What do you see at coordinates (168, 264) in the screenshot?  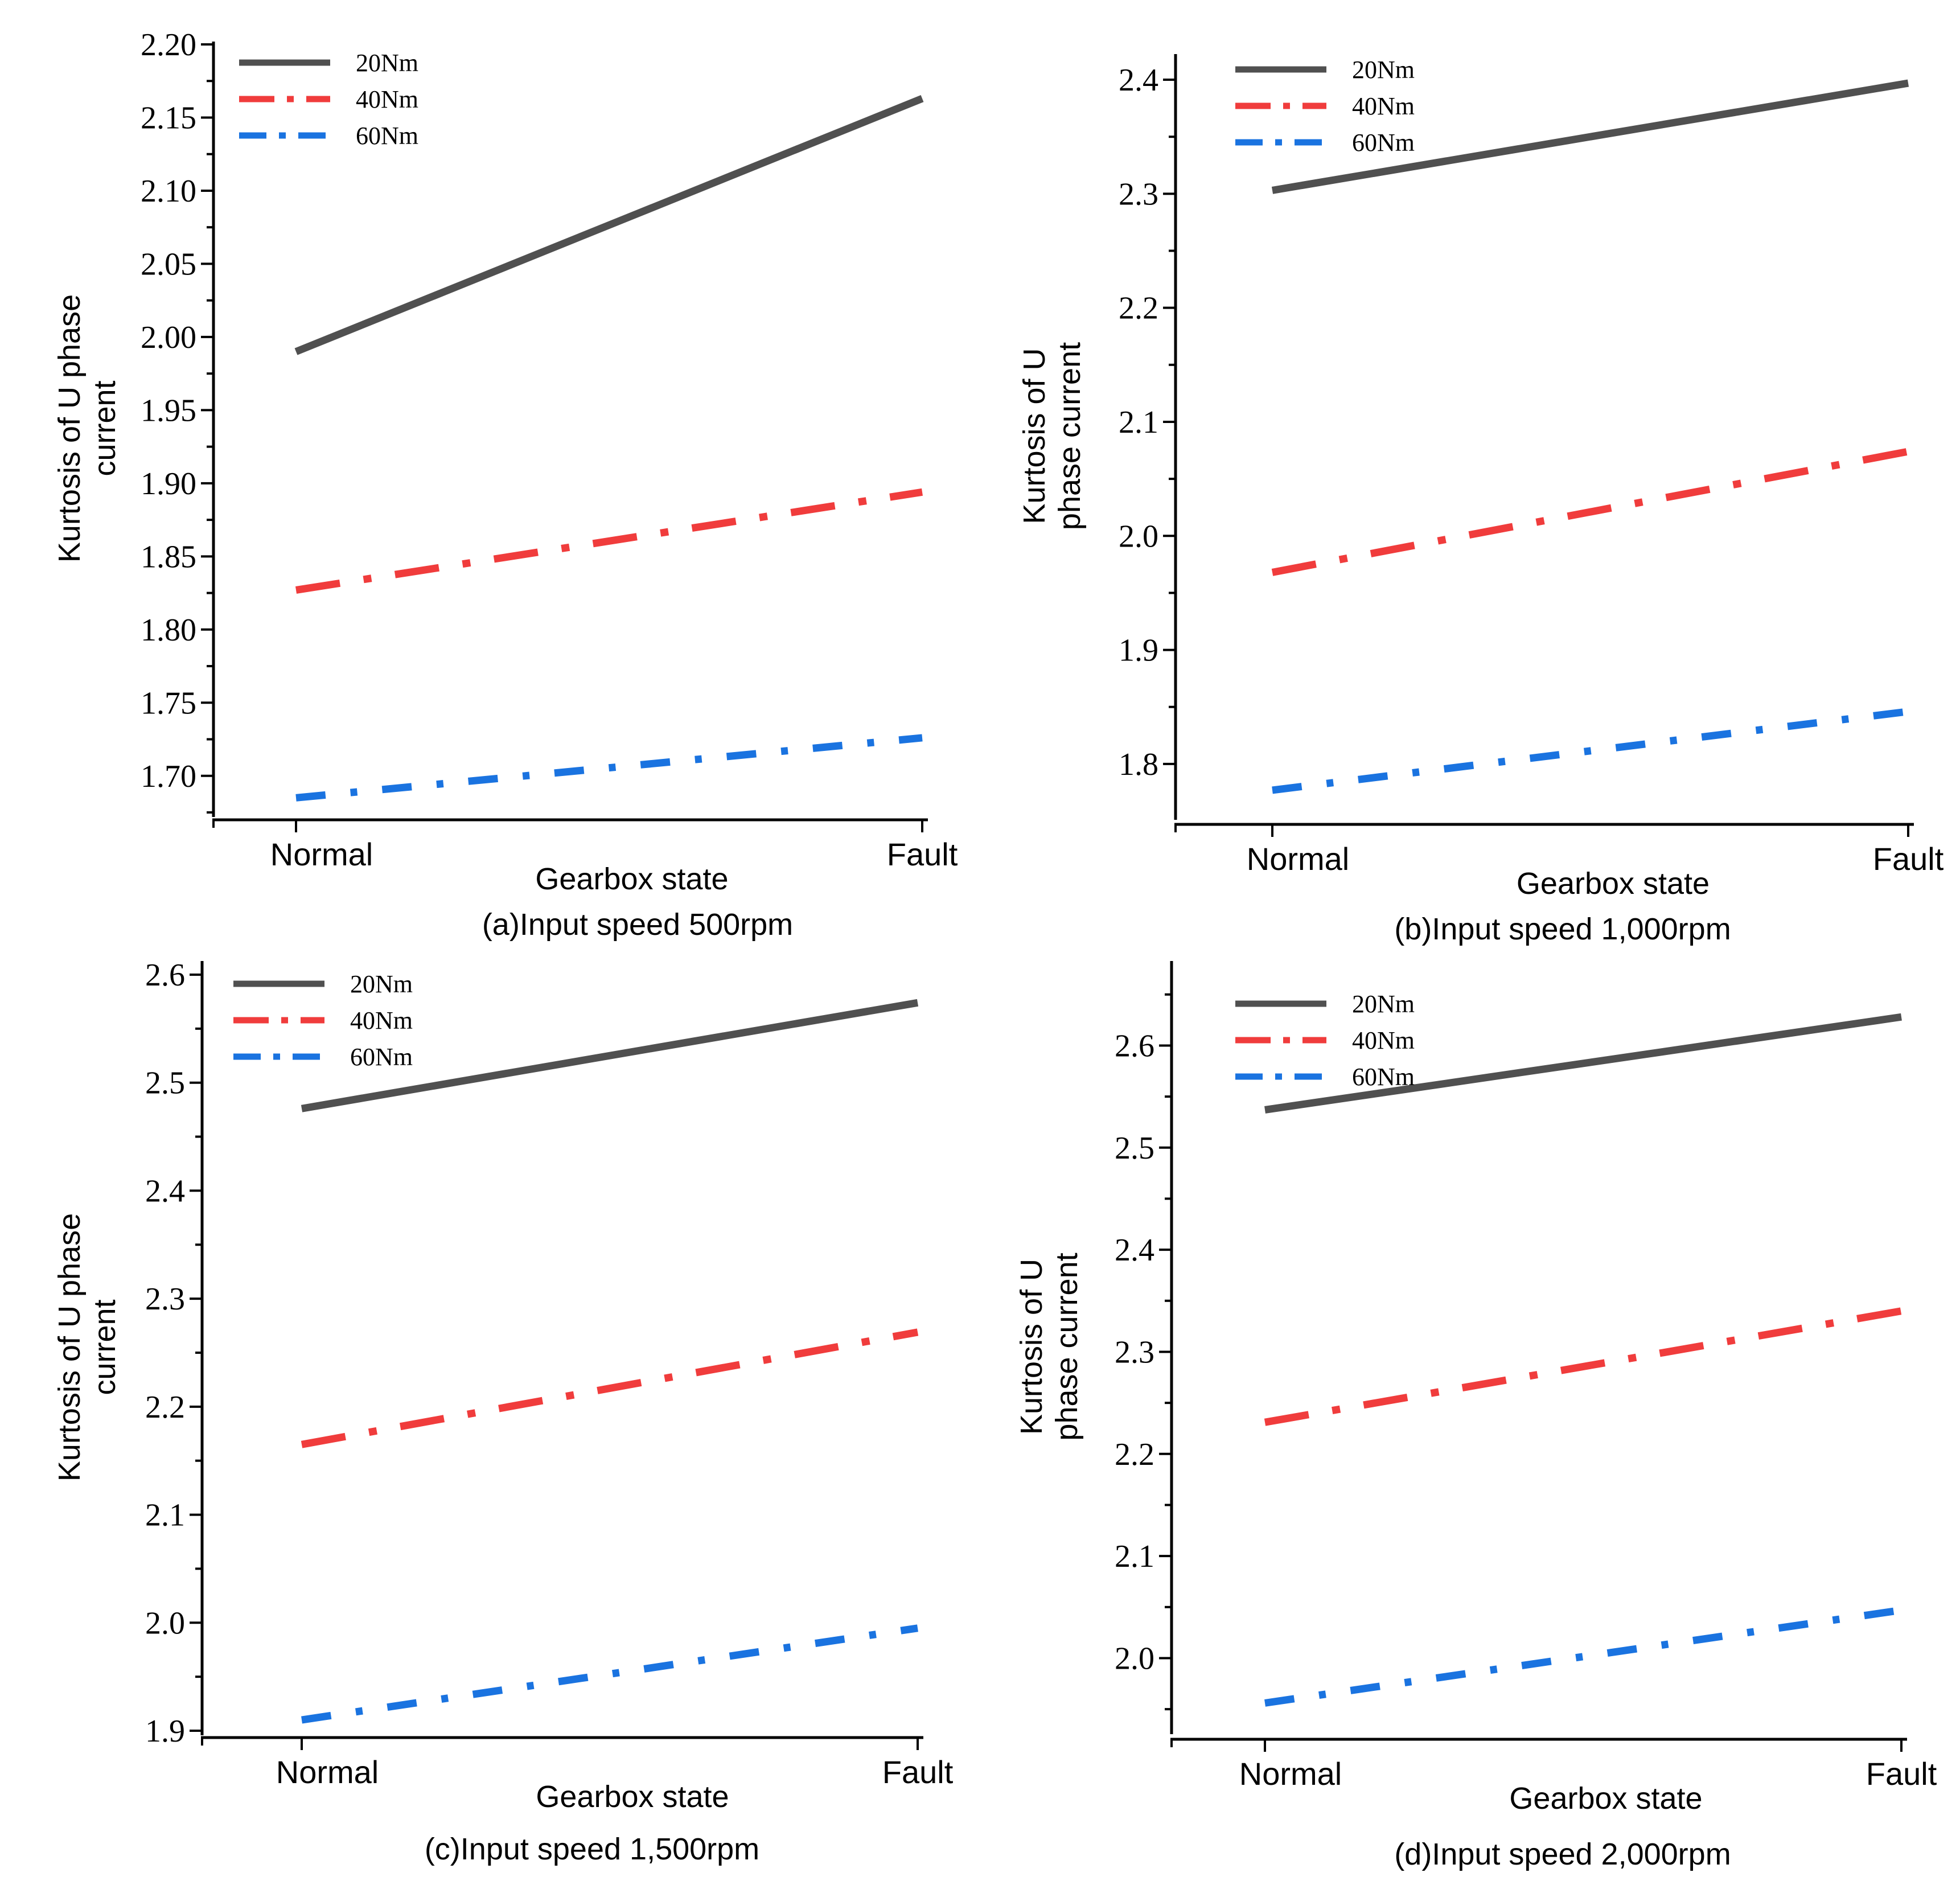 I see `y-tick-label: 2.05` at bounding box center [168, 264].